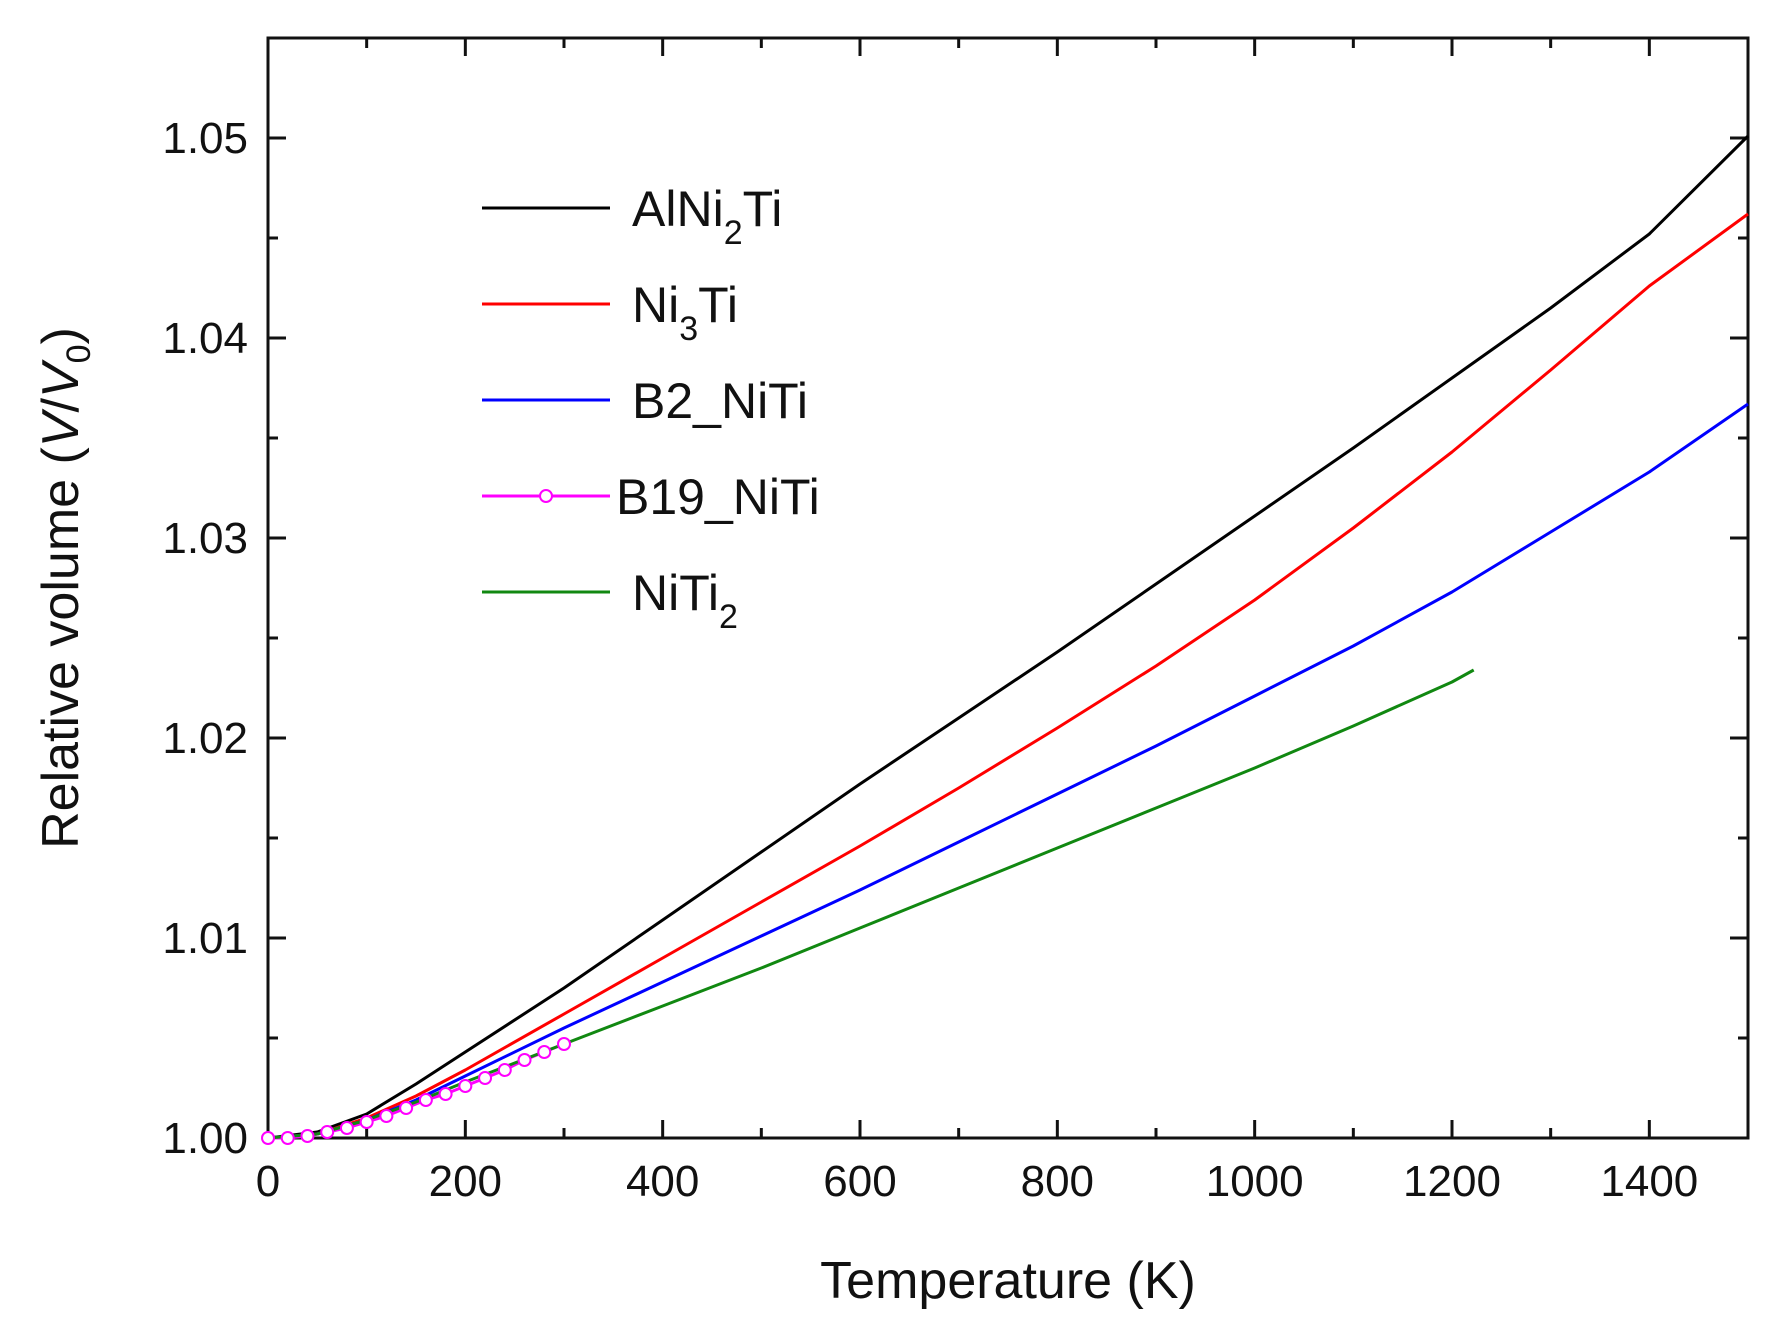 This screenshot has width=1766, height=1336. What do you see at coordinates (205, 338) in the screenshot?
I see `y-tick-label: 1.04` at bounding box center [205, 338].